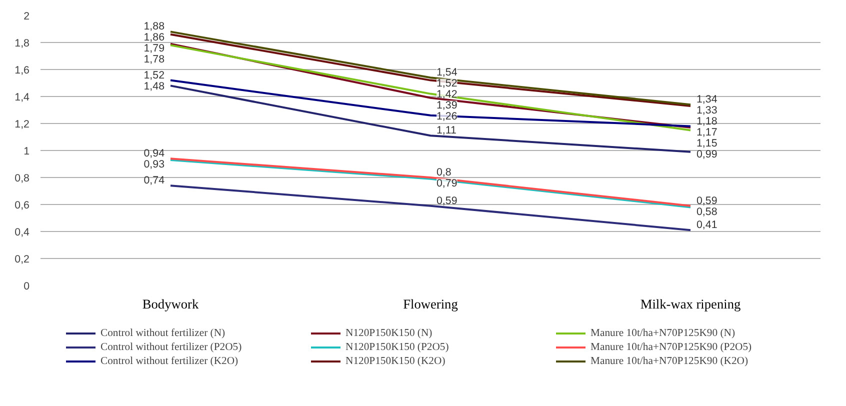 The height and width of the screenshot is (406, 846). I want to click on data-label: 0,8, so click(444, 172).